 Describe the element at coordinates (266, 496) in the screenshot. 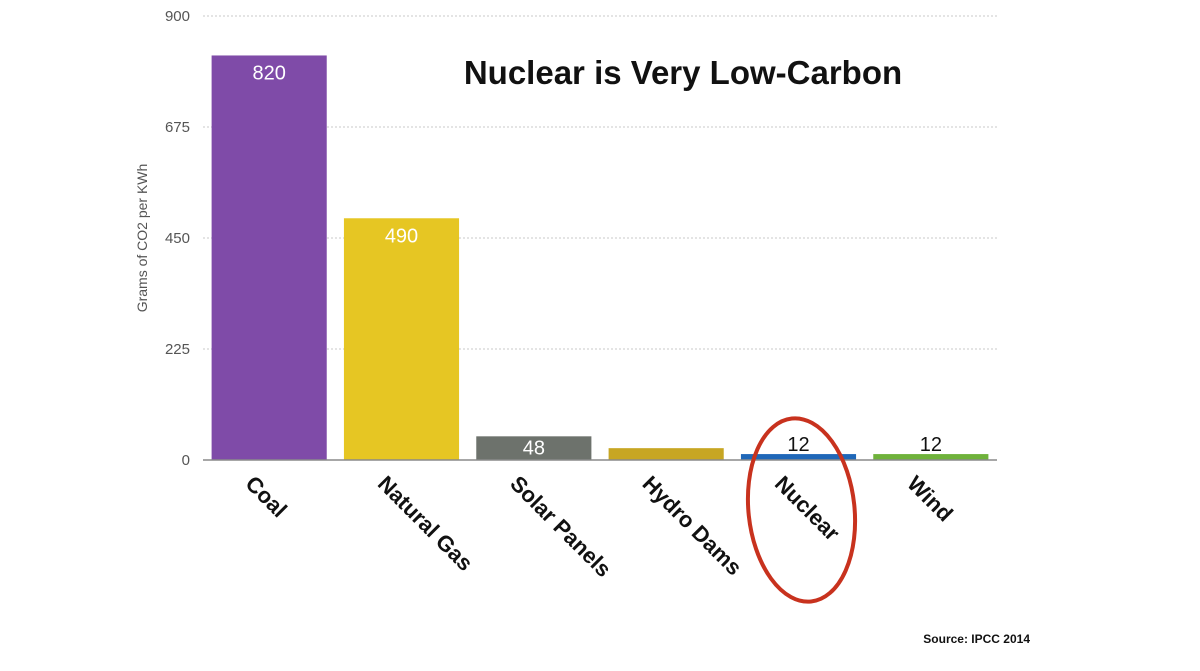

I see `category-label: Coal` at that location.